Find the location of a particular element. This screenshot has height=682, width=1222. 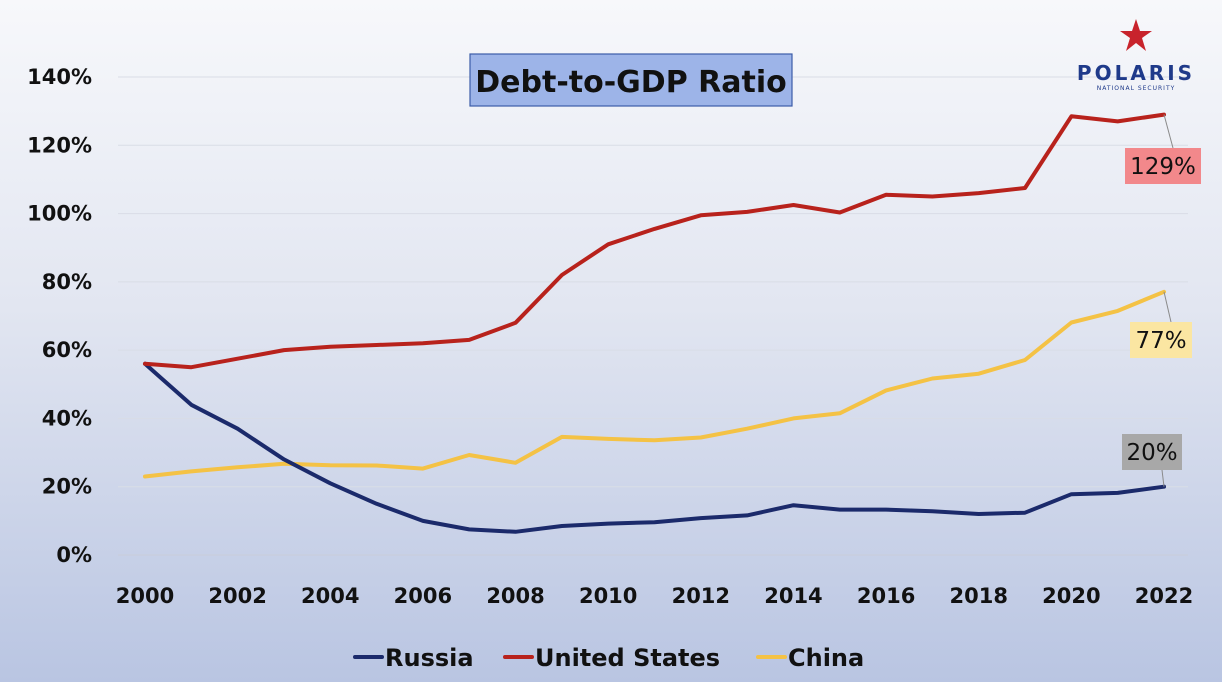

star-icon is located at coordinates (1136, 35).